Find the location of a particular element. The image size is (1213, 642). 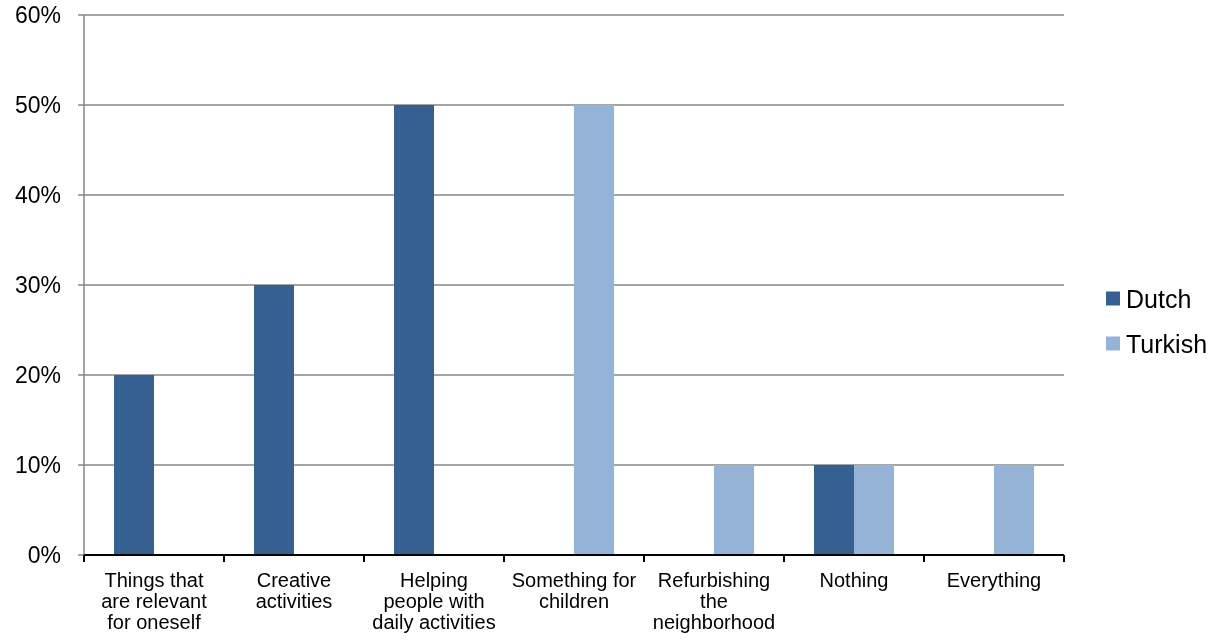

y-tick-label: 40% is located at coordinates (37, 195).